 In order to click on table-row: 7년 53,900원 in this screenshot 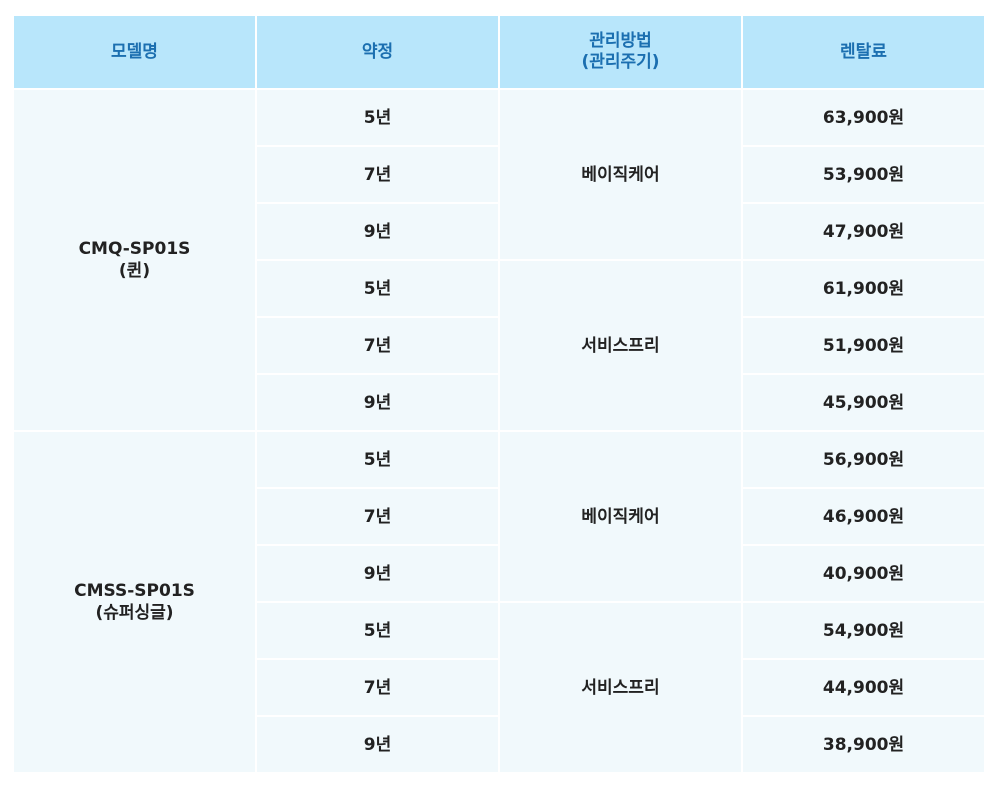, I will do `click(499, 174)`.